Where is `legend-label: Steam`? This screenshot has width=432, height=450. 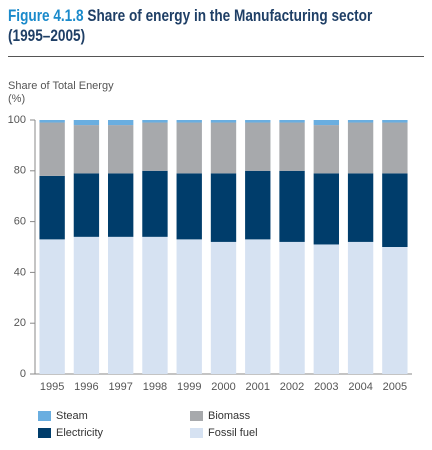 legend-label: Steam is located at coordinates (72, 416).